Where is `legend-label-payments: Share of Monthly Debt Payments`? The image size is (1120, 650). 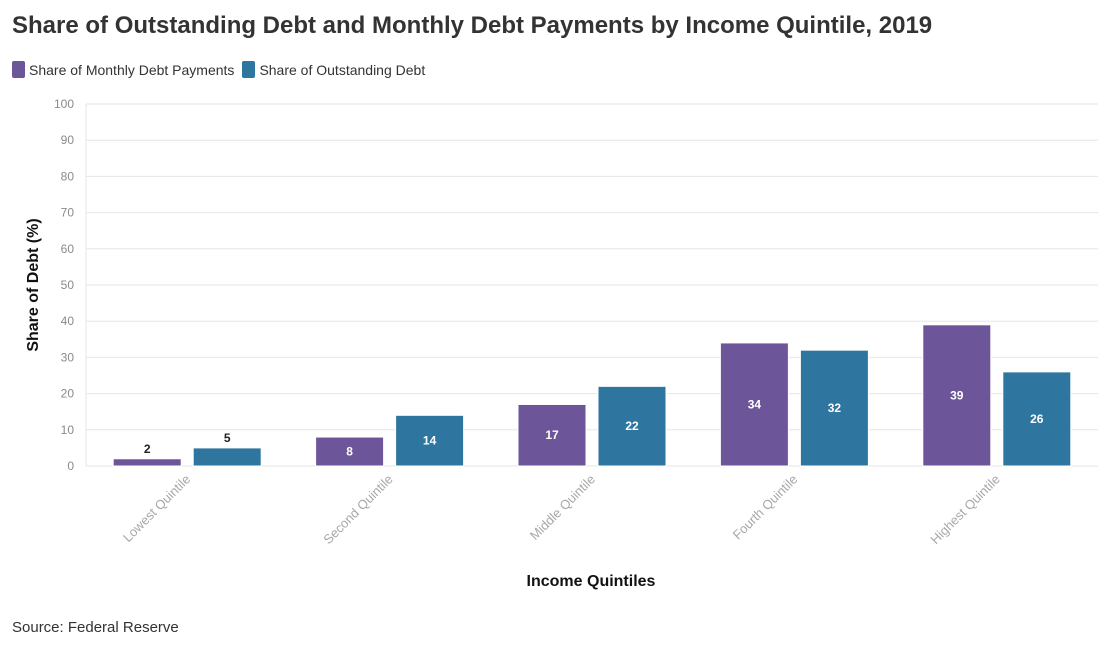 legend-label-payments: Share of Monthly Debt Payments is located at coordinates (132, 69).